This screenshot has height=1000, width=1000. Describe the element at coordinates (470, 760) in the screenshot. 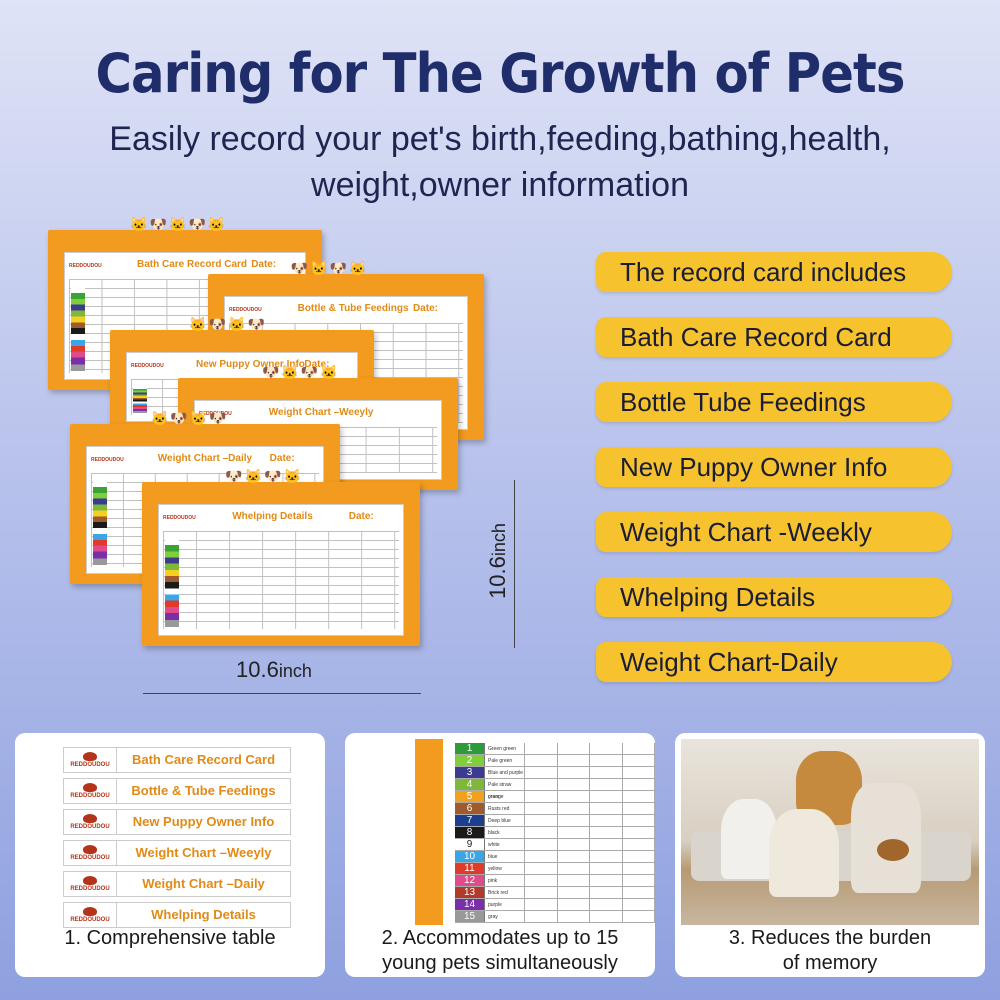

I see `pet-number: 2` at that location.